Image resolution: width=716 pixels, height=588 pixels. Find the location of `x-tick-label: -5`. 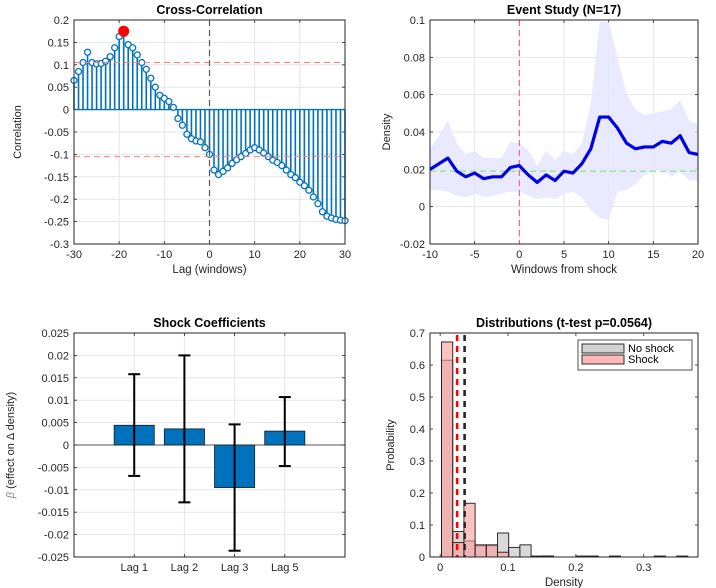

x-tick-label: -5 is located at coordinates (475, 255).